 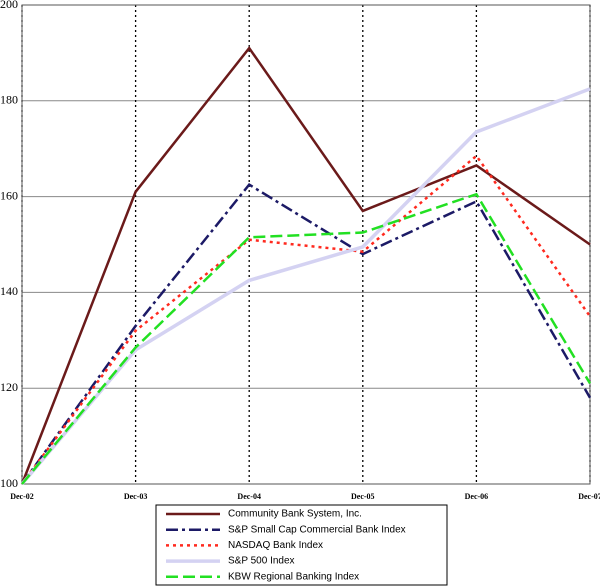 What do you see at coordinates (22, 496) in the screenshot?
I see `x-tick-label: Dec-02` at bounding box center [22, 496].